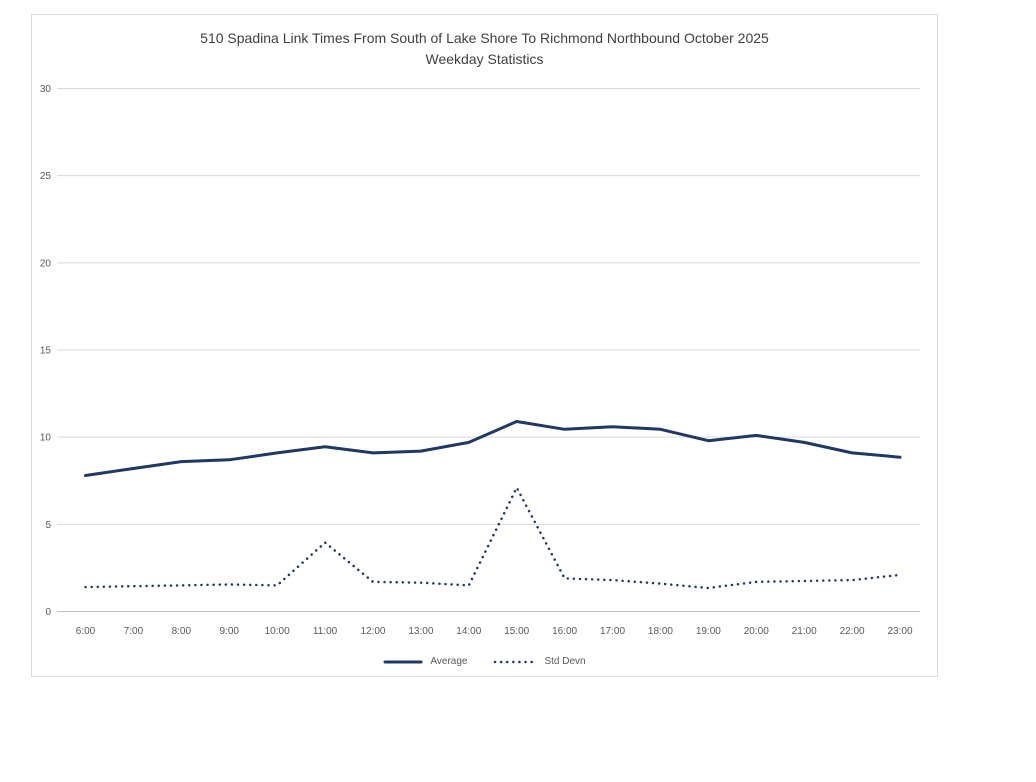  I want to click on y-axis-tick-label: 25, so click(46, 176).